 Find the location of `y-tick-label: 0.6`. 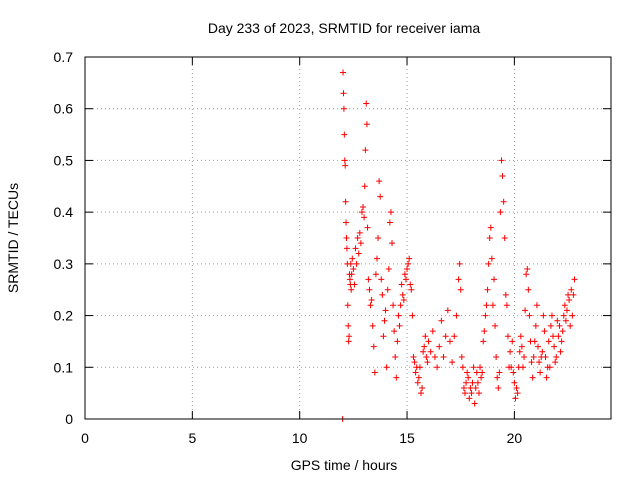

y-tick-label: 0.6 is located at coordinates (64, 109).